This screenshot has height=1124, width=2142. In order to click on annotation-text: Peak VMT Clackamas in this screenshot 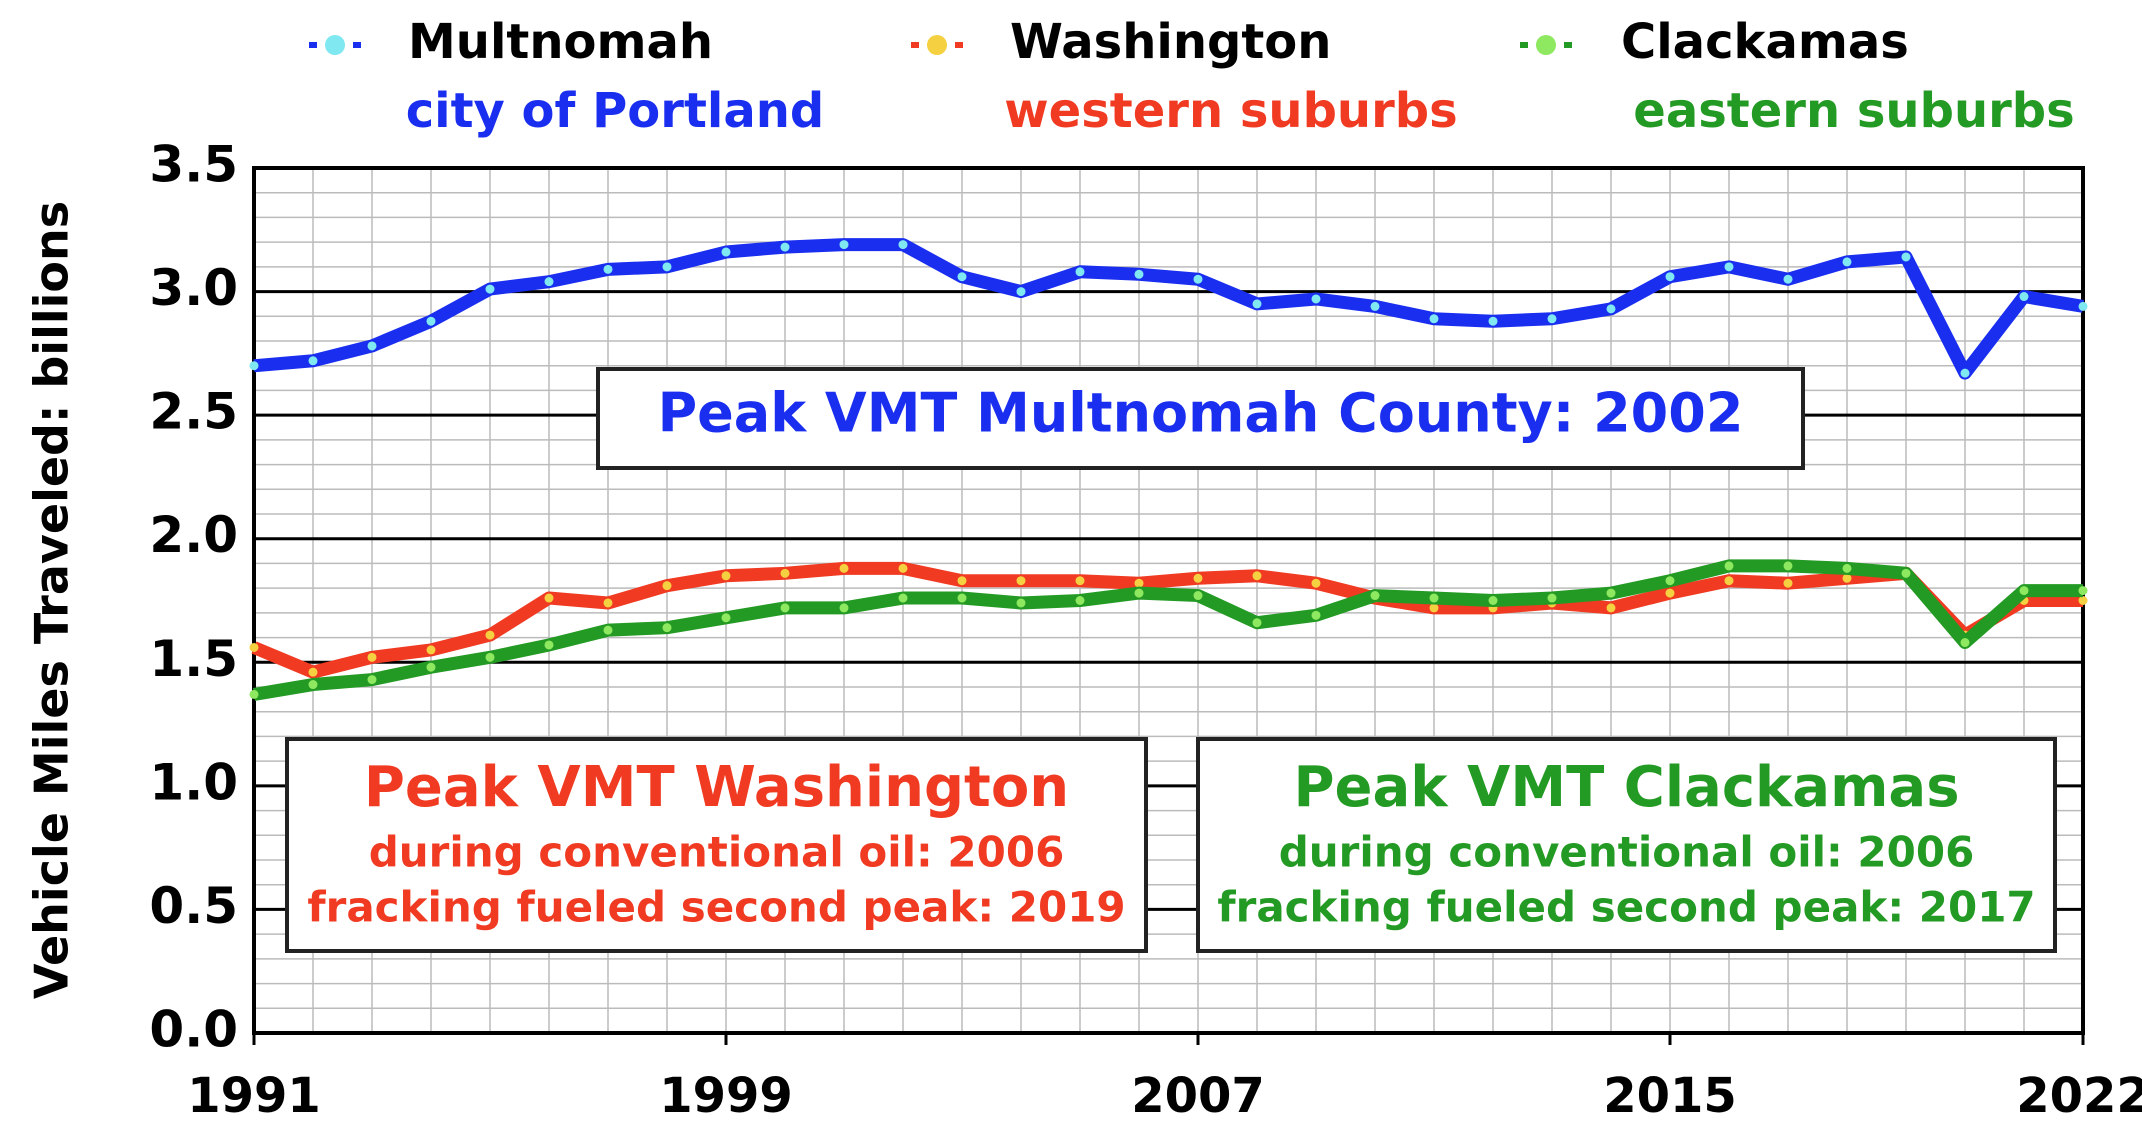, I will do `click(1626, 787)`.